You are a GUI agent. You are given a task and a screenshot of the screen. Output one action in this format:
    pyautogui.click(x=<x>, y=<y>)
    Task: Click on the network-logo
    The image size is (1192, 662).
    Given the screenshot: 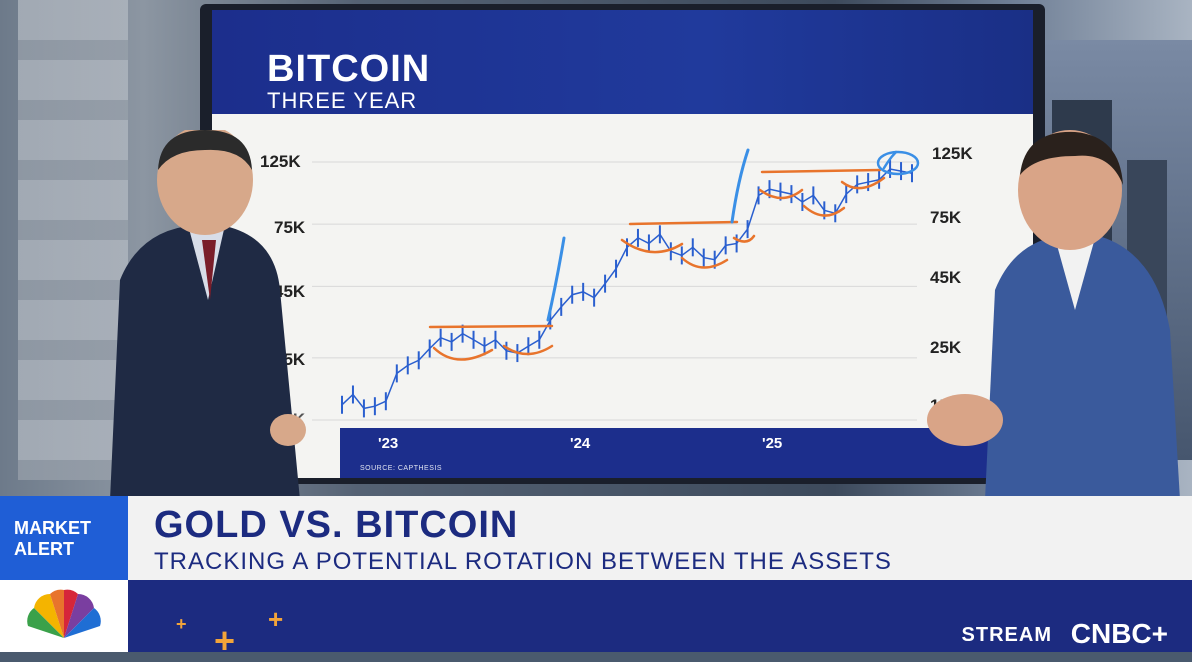 What is the action you would take?
    pyautogui.click(x=64, y=616)
    